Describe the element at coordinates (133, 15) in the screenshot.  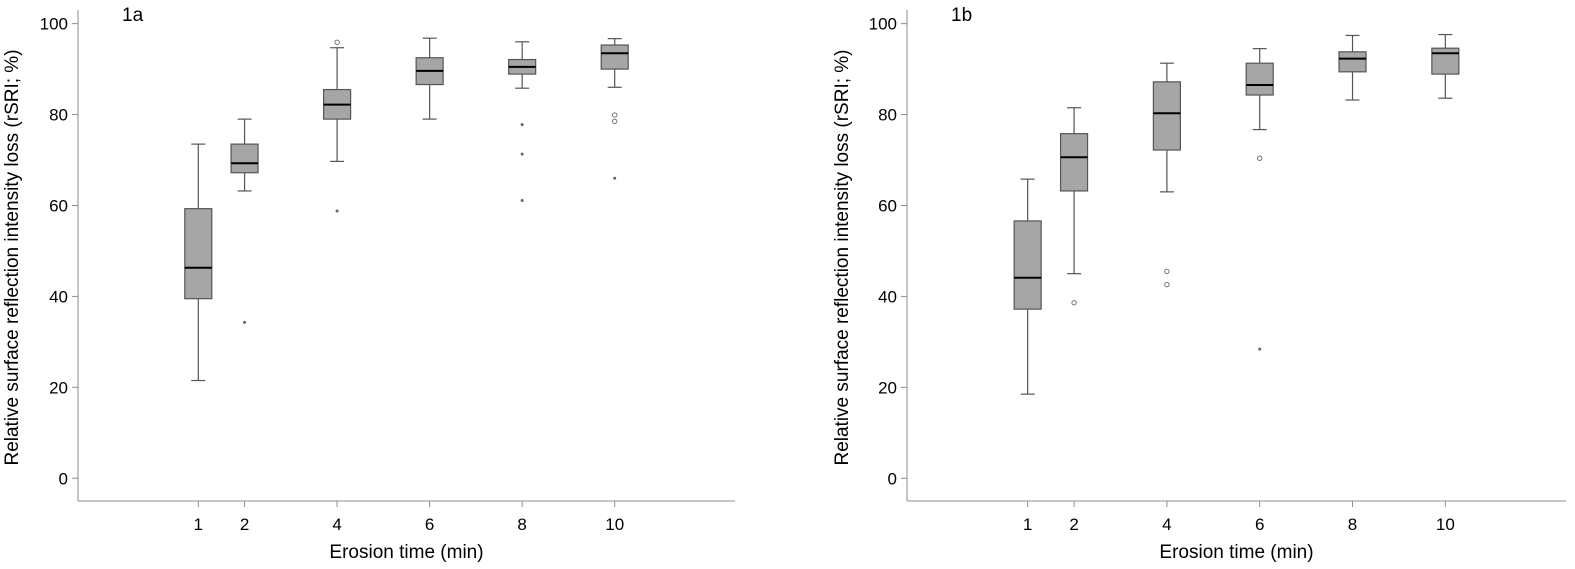
I see `panel-label: 1a` at that location.